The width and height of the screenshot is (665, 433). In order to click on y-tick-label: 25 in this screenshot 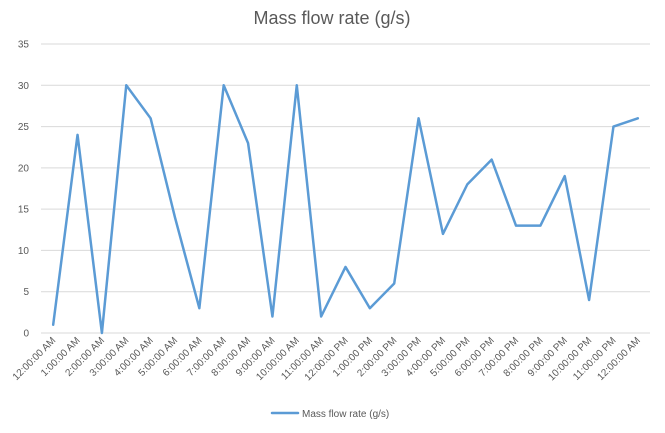, I will do `click(24, 127)`.